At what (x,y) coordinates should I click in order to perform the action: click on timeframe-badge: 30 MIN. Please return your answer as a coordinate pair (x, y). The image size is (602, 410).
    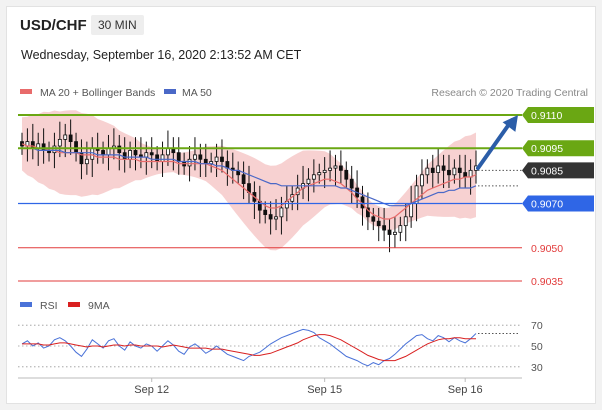
    Looking at the image, I should click on (117, 25).